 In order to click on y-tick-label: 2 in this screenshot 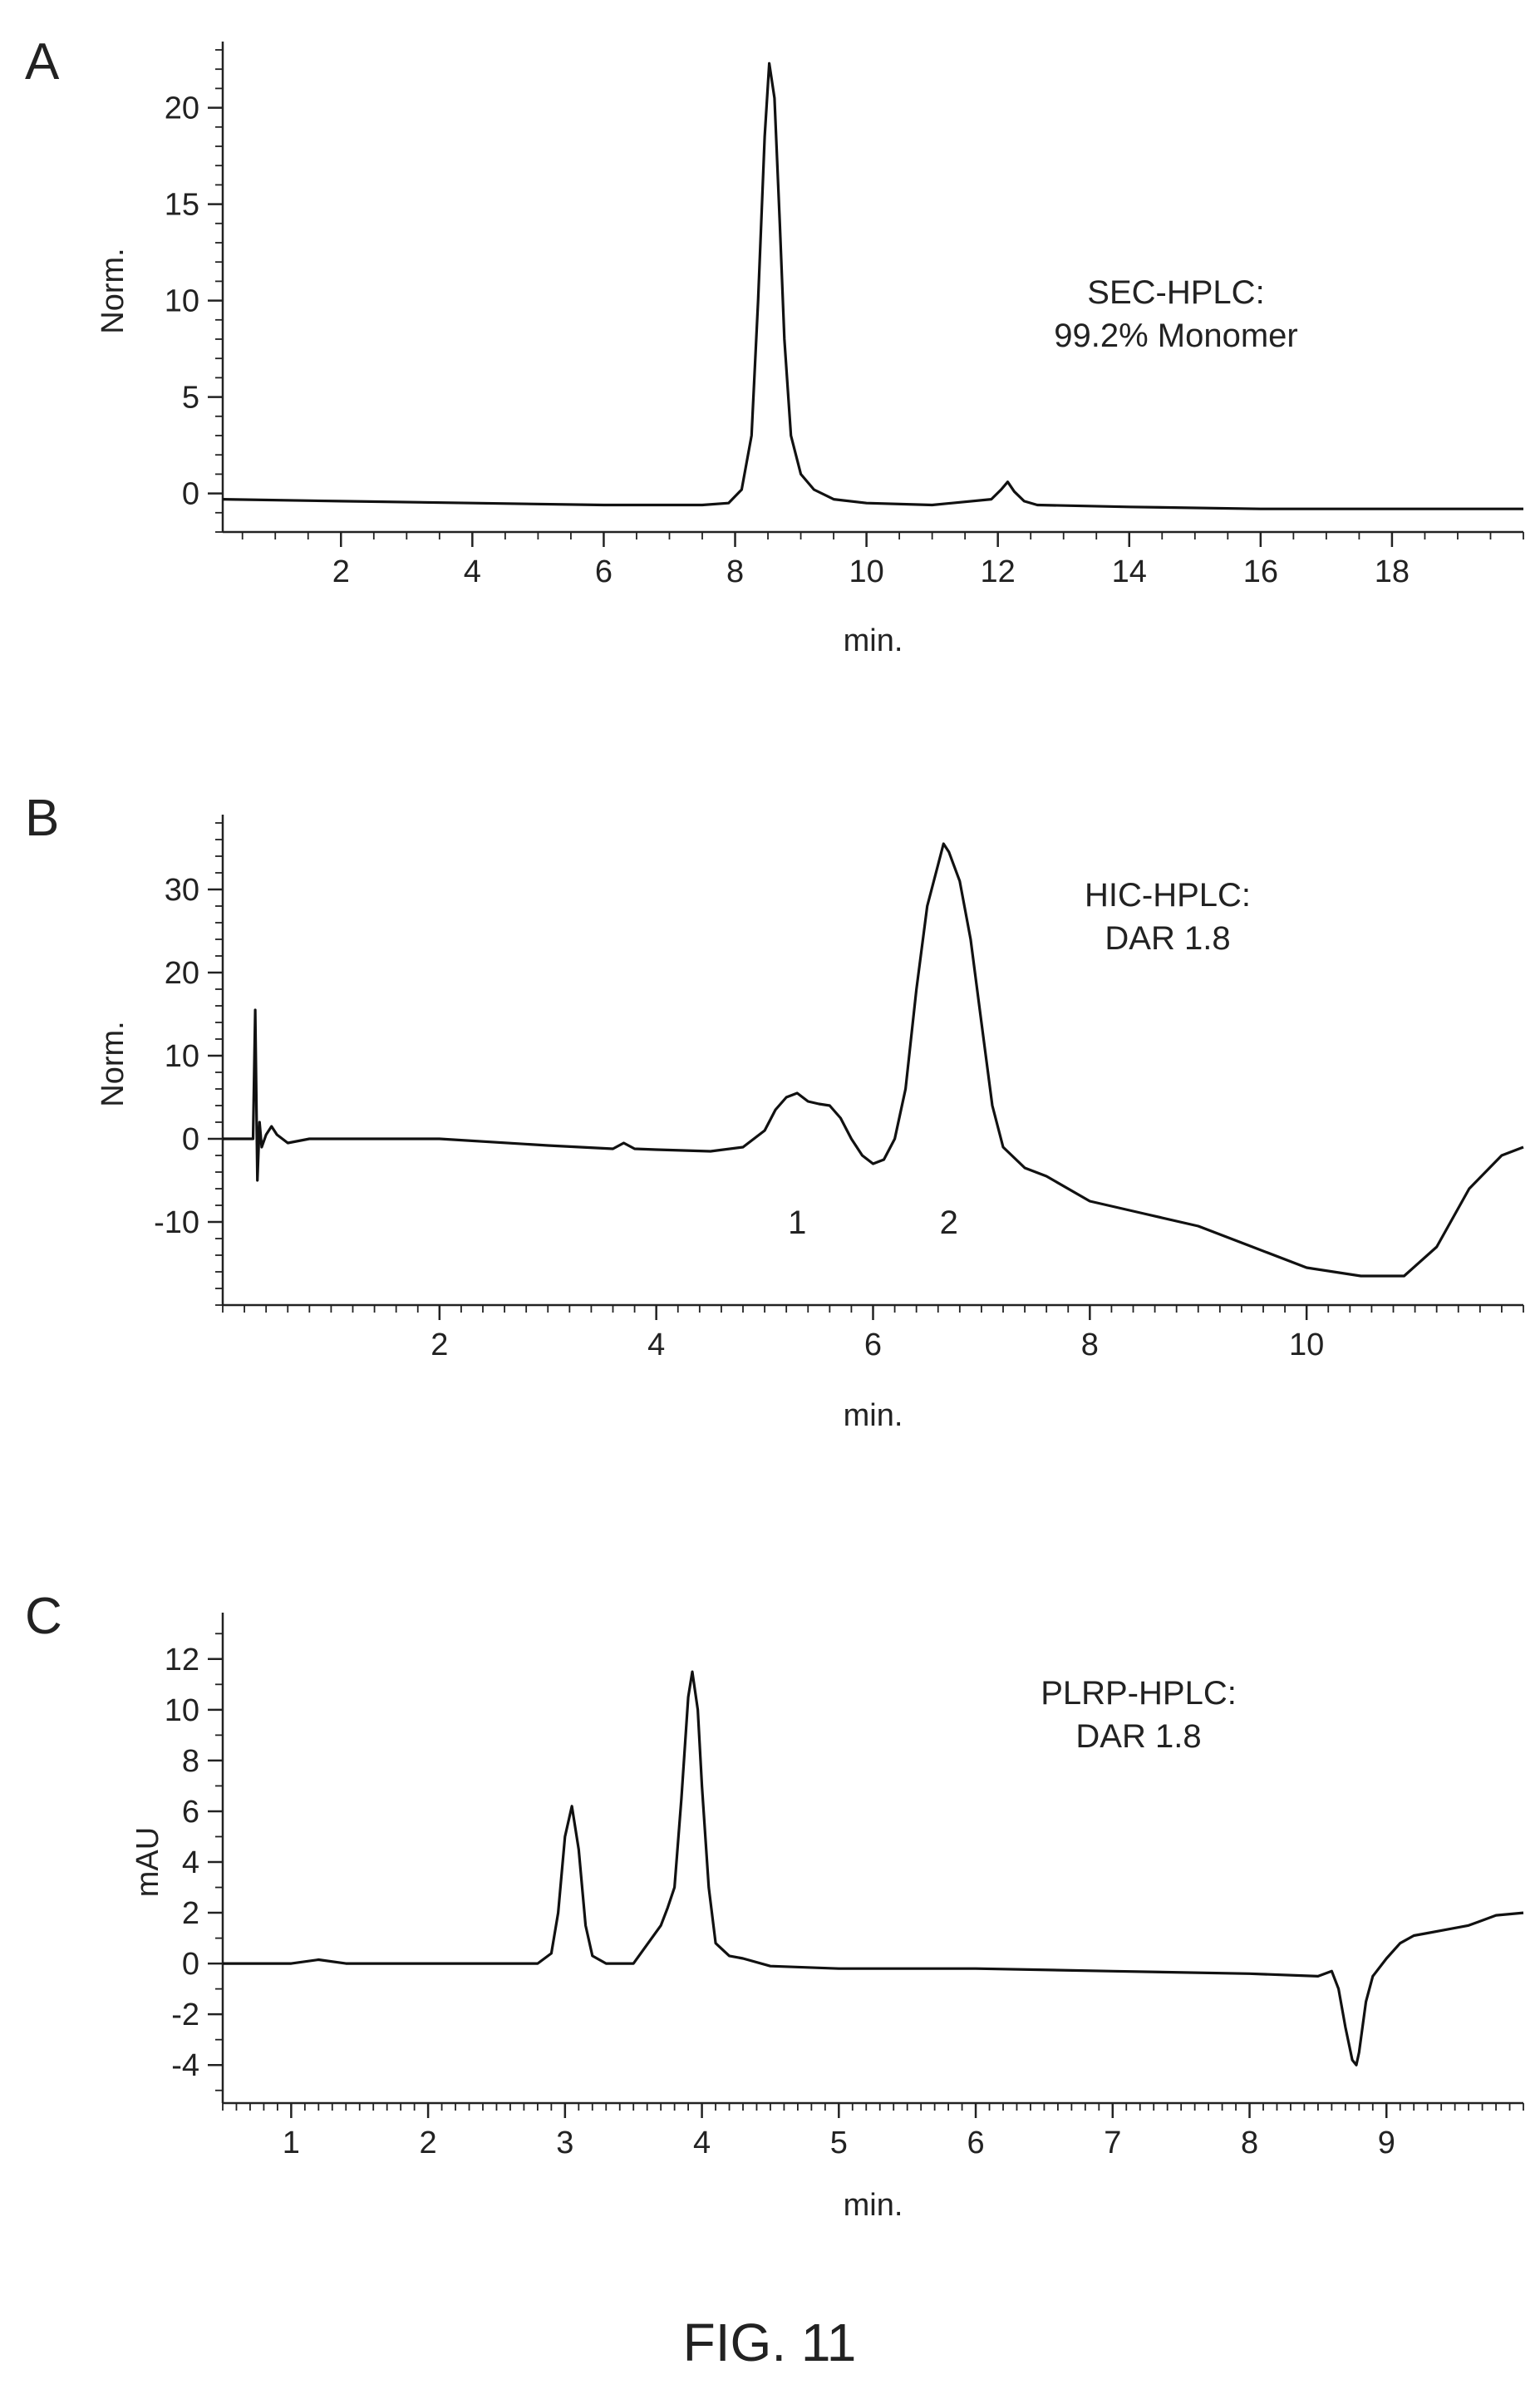, I will do `click(190, 1914)`.